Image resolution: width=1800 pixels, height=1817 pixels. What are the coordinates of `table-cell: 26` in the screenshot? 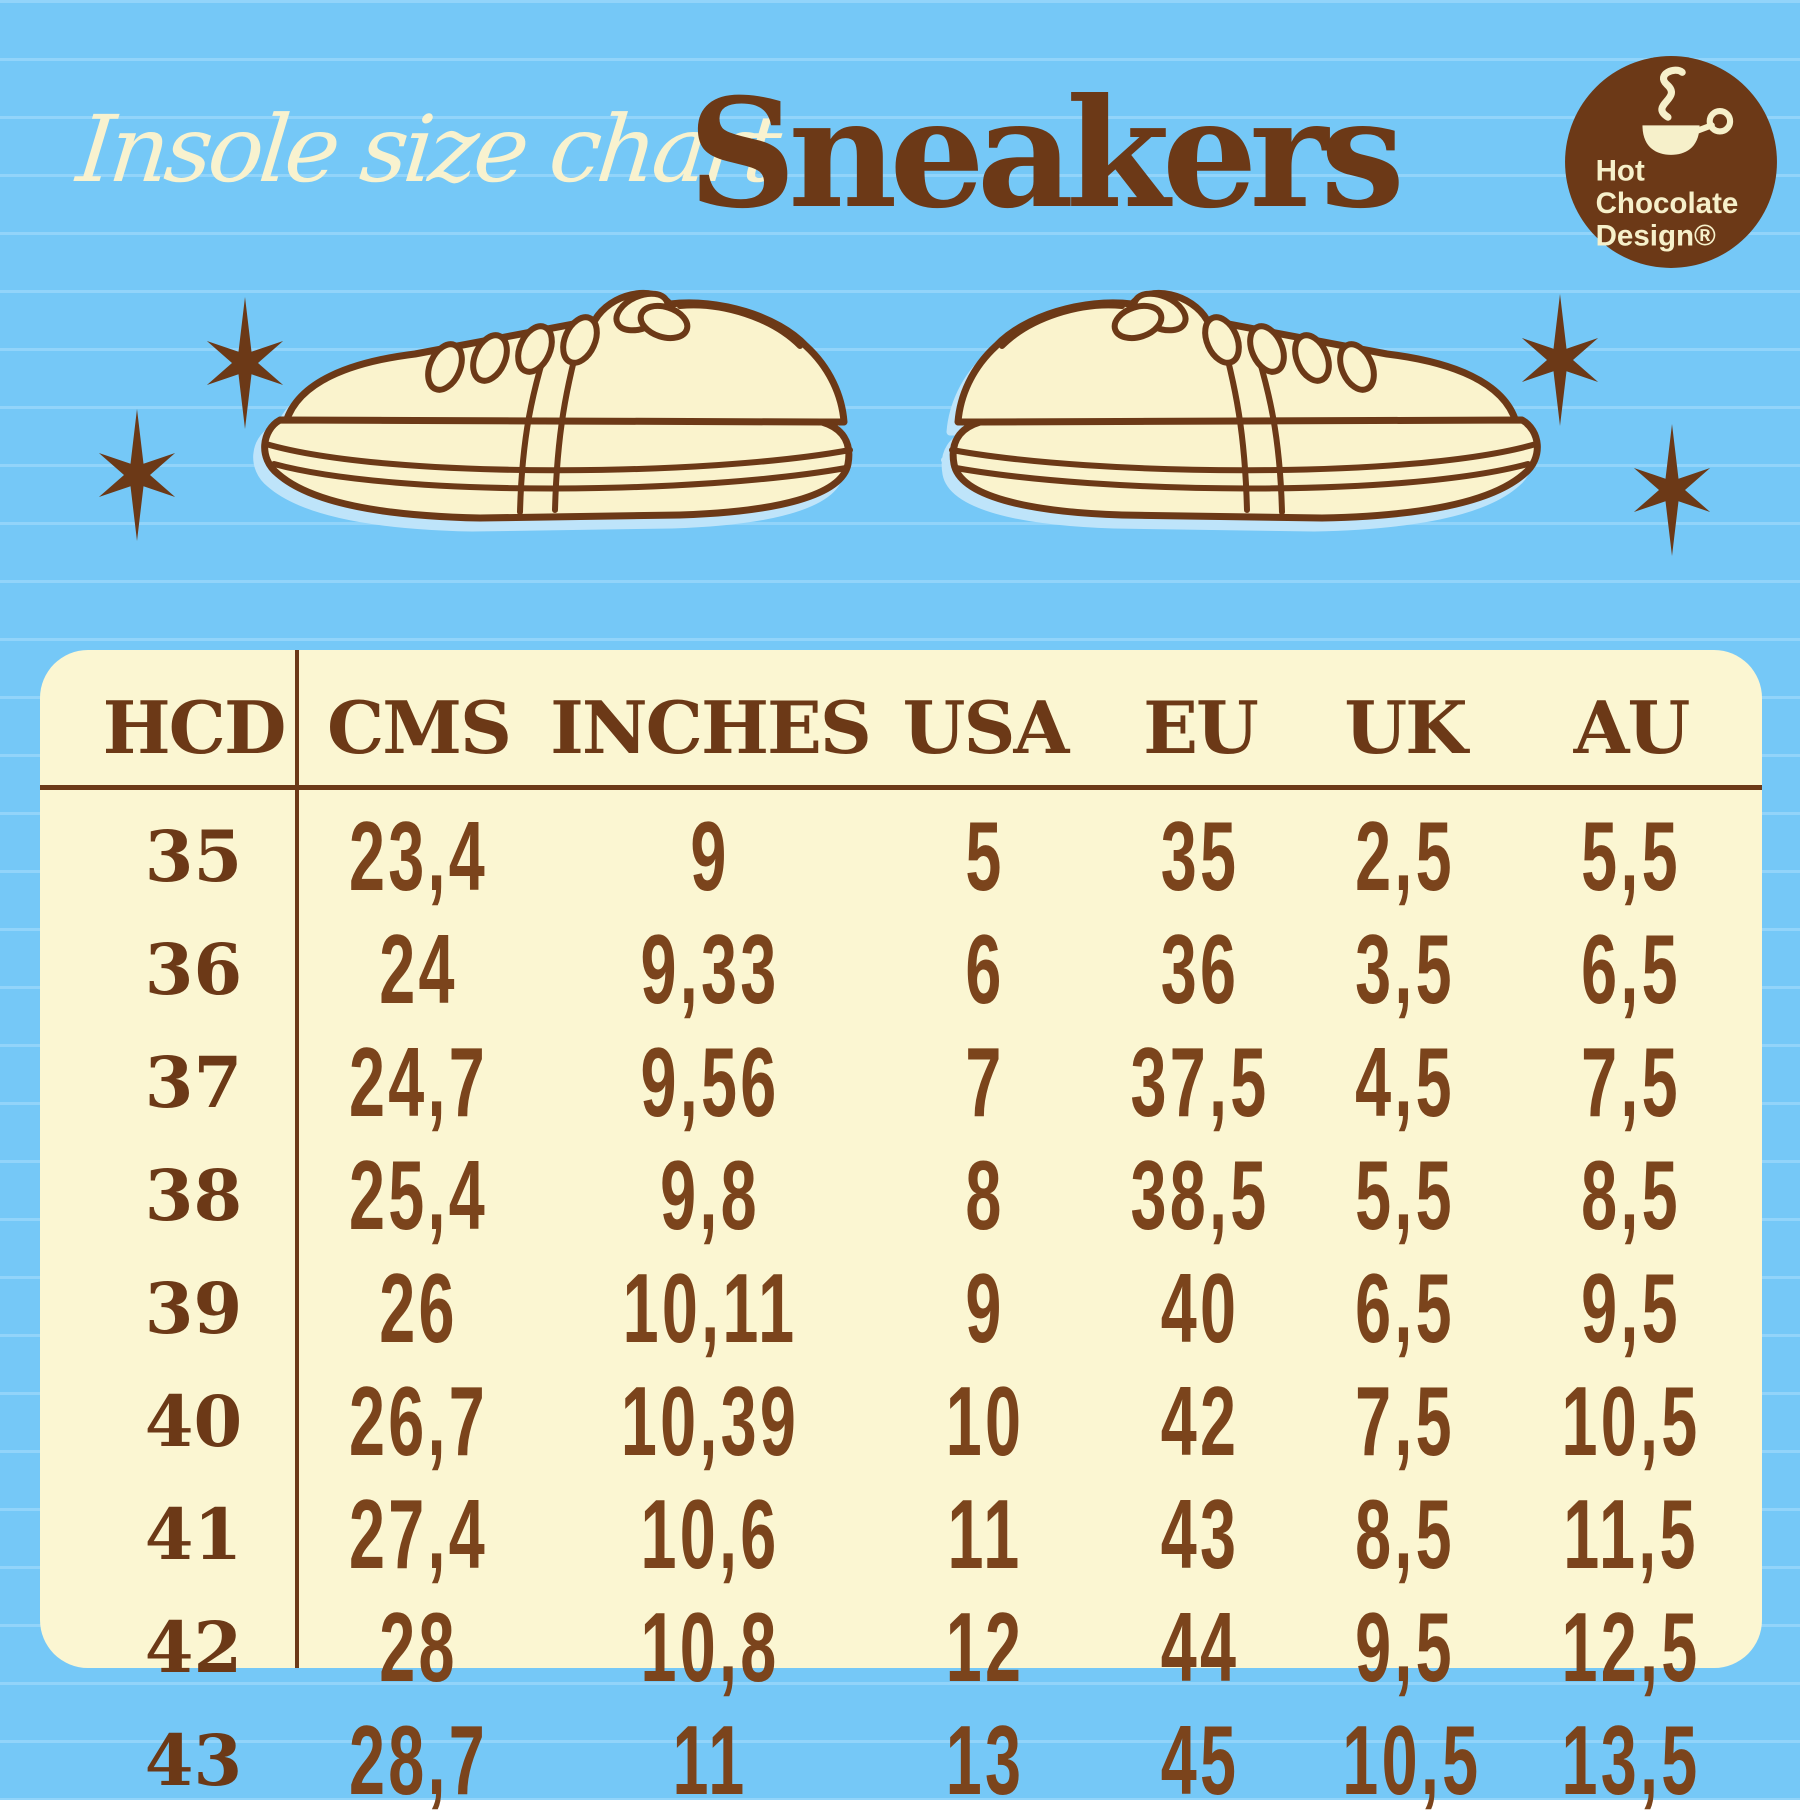 It's located at (418, 1308).